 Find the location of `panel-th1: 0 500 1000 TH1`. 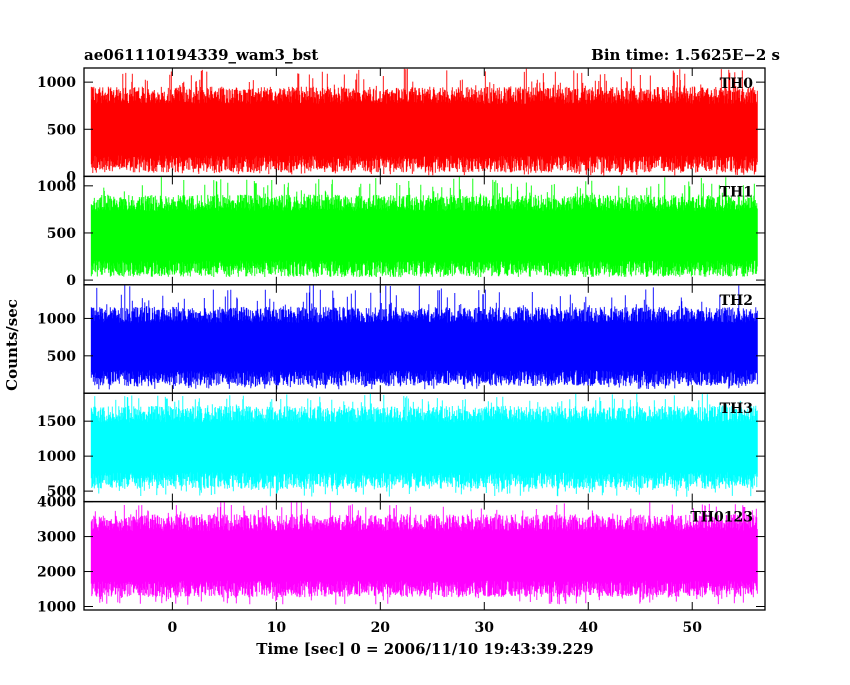

panel-th1: 0 500 1000 TH1 is located at coordinates (401, 232).